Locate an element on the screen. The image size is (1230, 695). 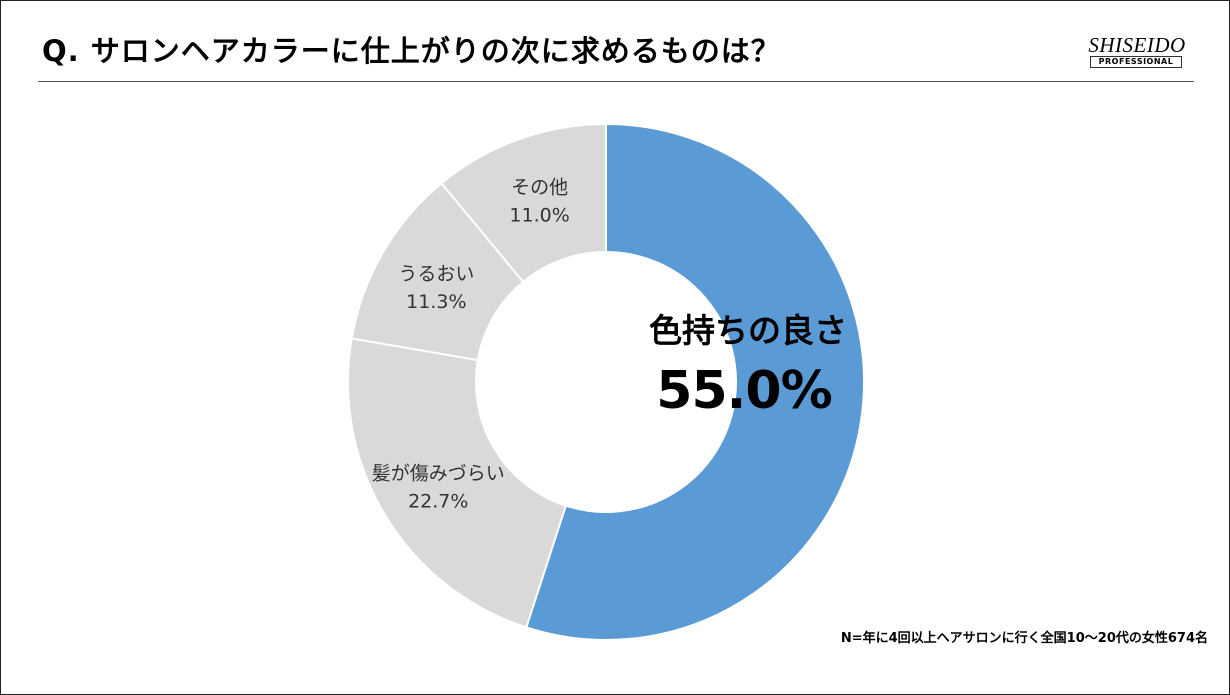
page-title: Q. サロンヘアカラーに仕上がりの次に求めるものは？ is located at coordinates (411, 51).